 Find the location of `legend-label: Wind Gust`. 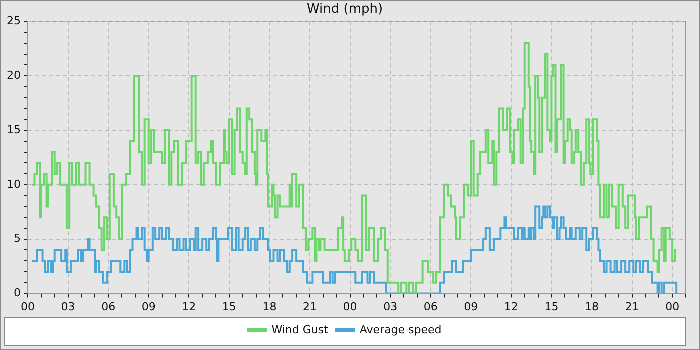

legend-label: Wind Gust is located at coordinates (301, 329).